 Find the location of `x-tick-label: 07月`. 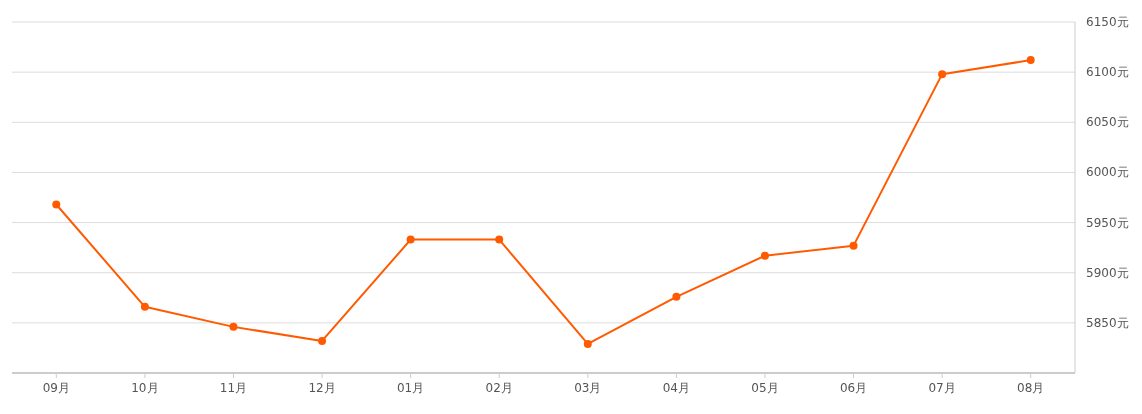

x-tick-label: 07月 is located at coordinates (942, 388).